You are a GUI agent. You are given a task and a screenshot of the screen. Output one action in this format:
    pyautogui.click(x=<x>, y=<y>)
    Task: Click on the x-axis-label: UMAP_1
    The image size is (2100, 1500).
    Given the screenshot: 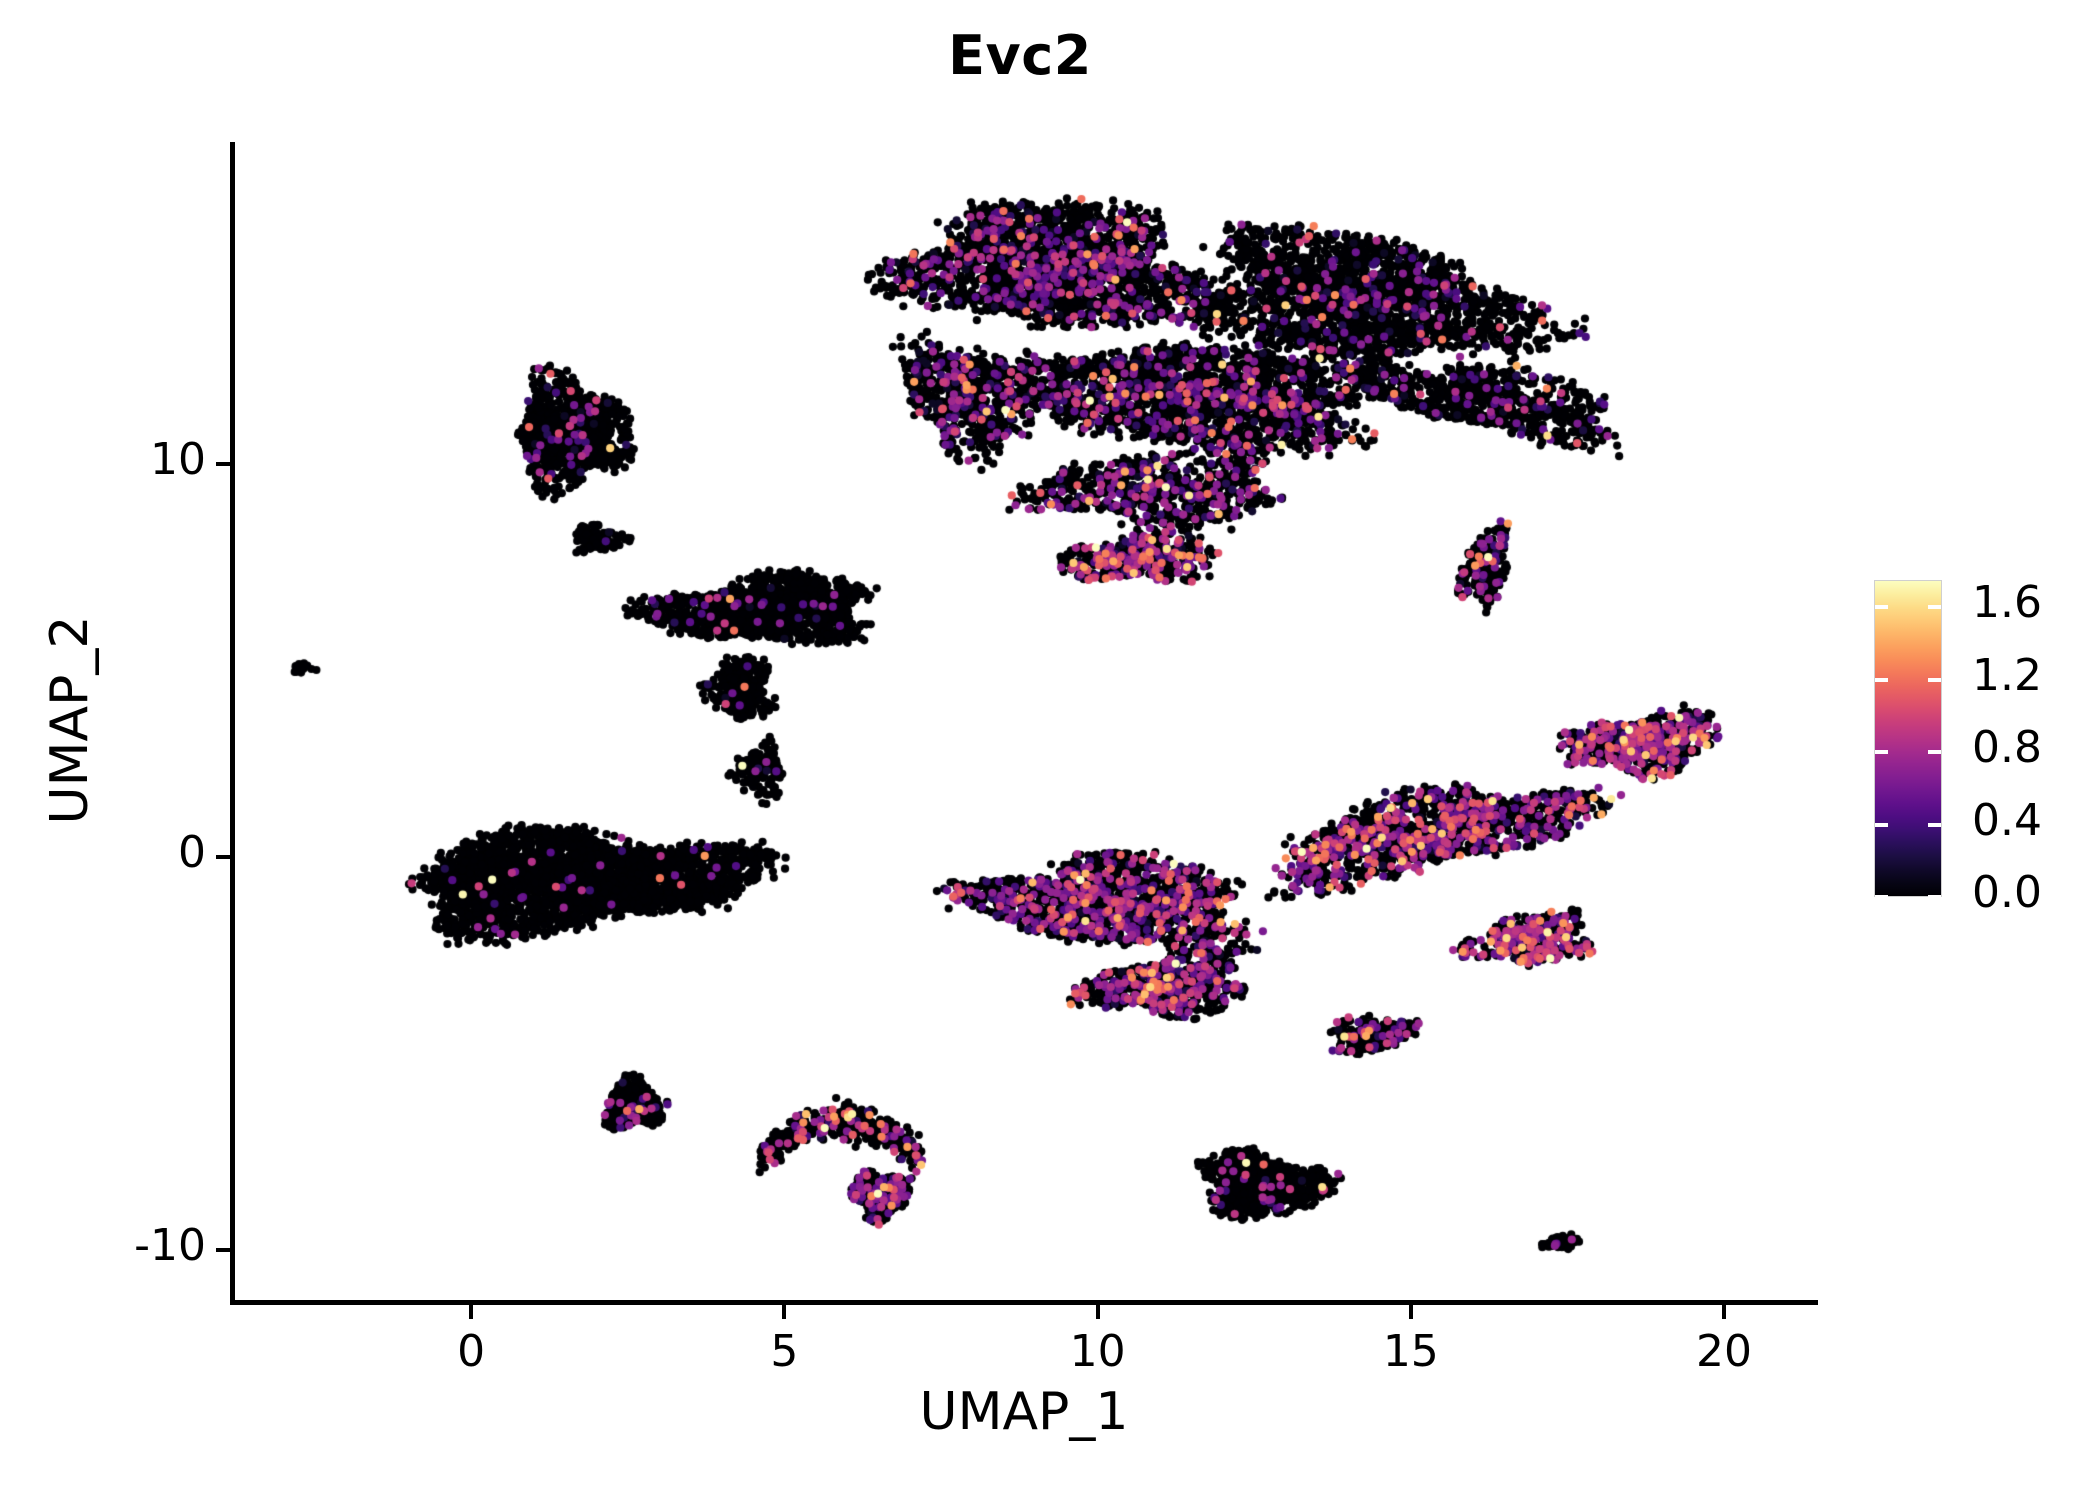 What is the action you would take?
    pyautogui.click(x=1024, y=1412)
    